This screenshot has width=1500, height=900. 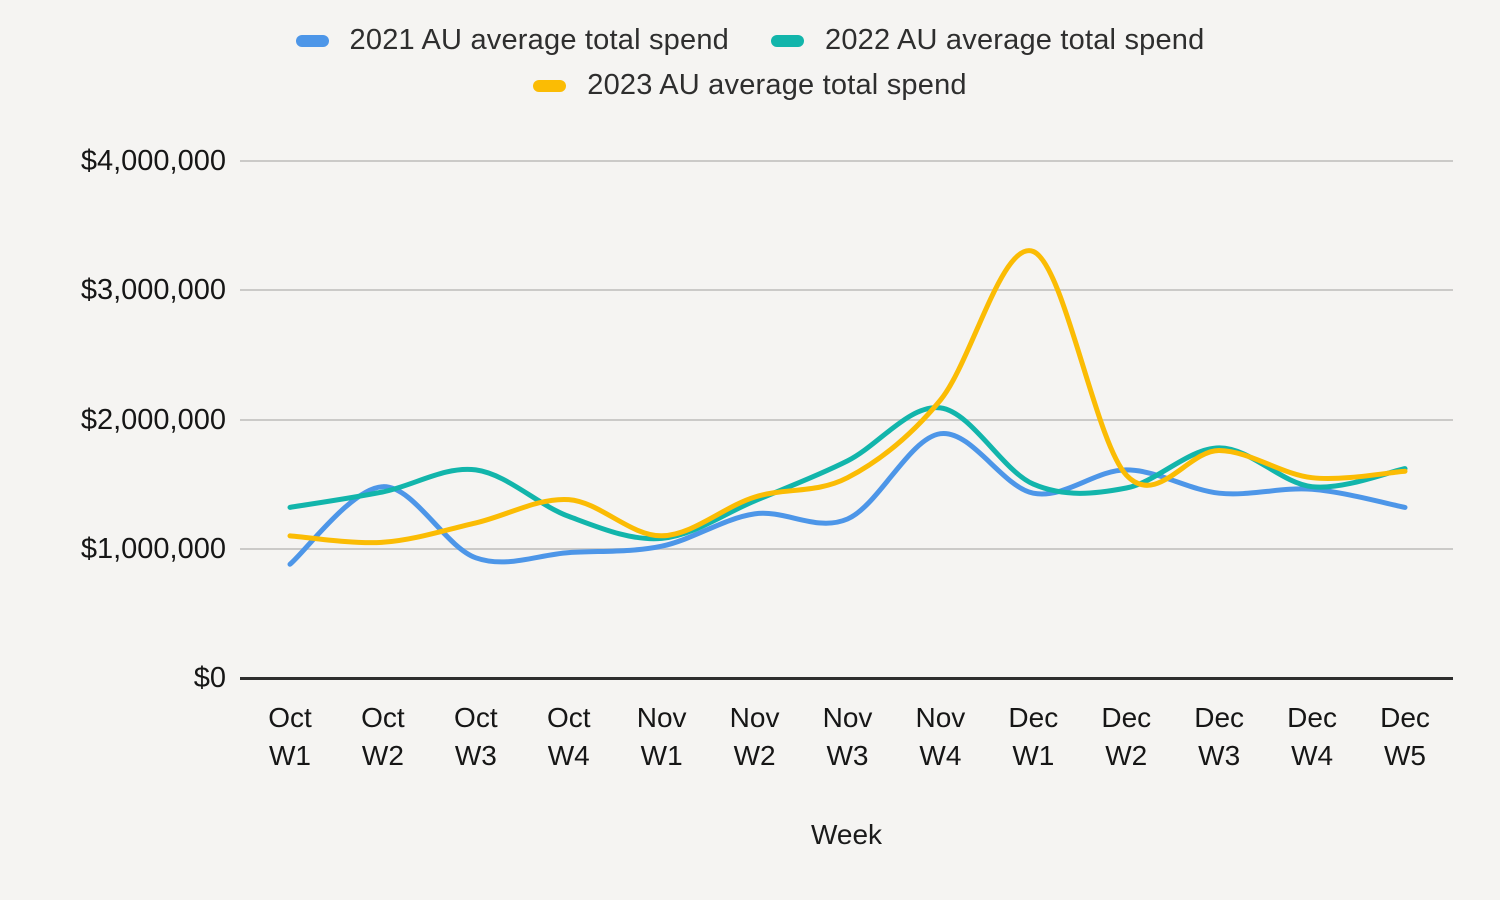 I want to click on x-tick-label: Oct W1, so click(x=290, y=736).